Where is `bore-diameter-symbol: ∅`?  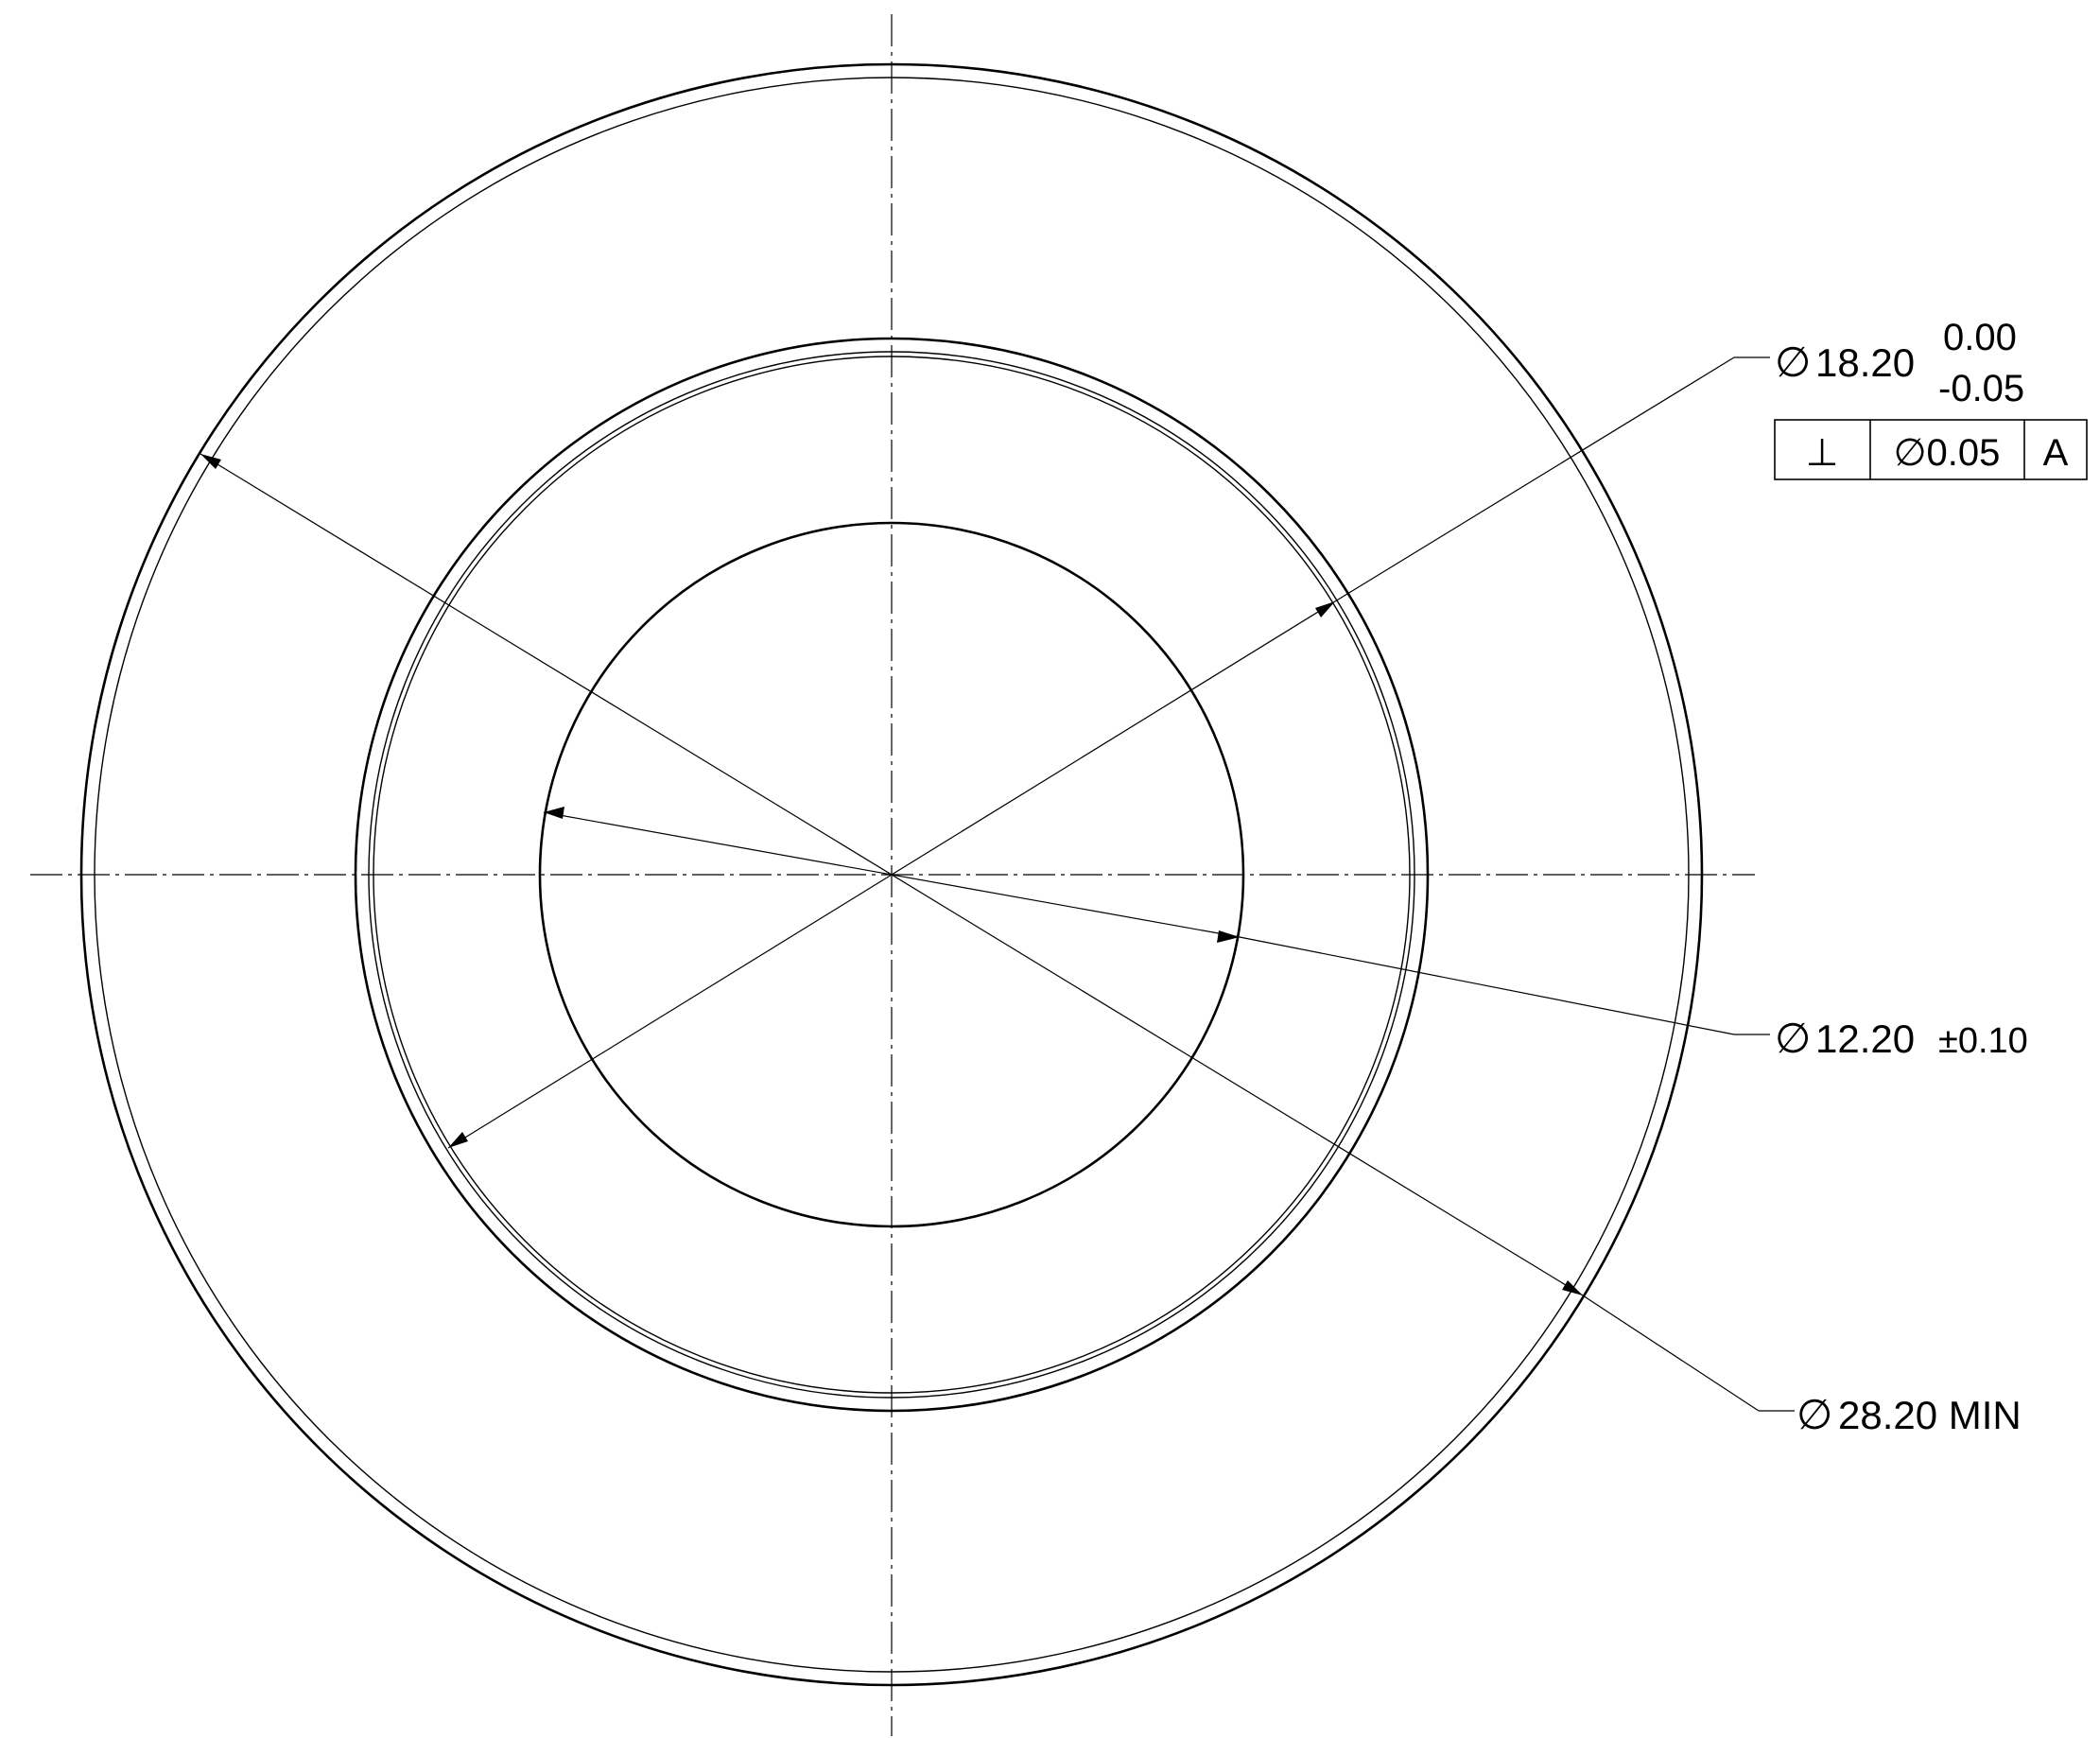 bore-diameter-symbol: ∅ is located at coordinates (1793, 362).